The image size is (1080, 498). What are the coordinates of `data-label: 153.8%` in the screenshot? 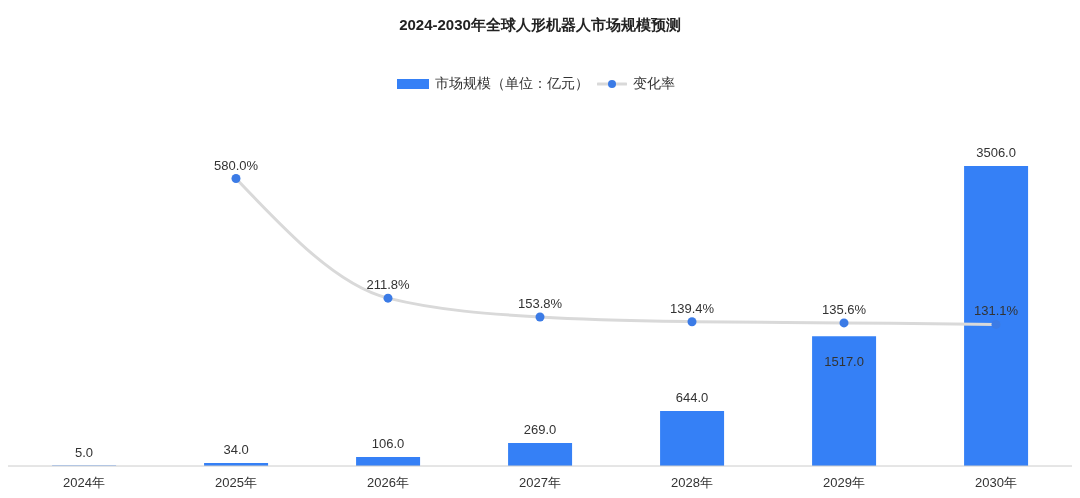 It's located at (540, 304).